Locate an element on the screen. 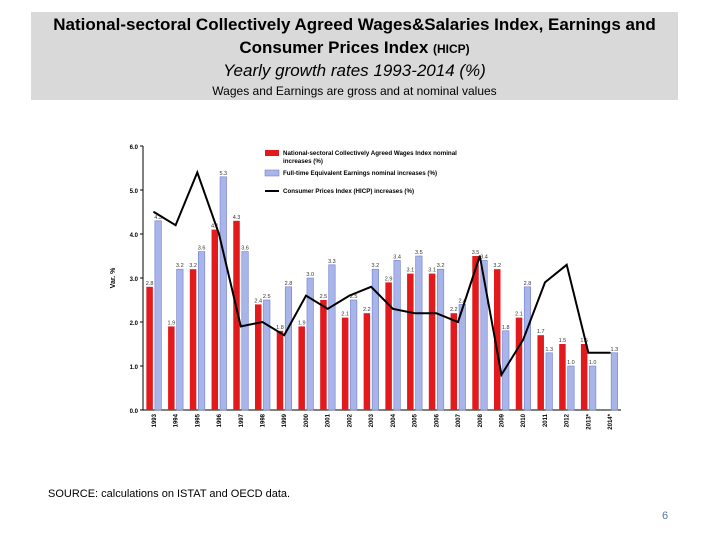 The height and width of the screenshot is (540, 720). y-tick-label: 6.0 is located at coordinates (134, 148).